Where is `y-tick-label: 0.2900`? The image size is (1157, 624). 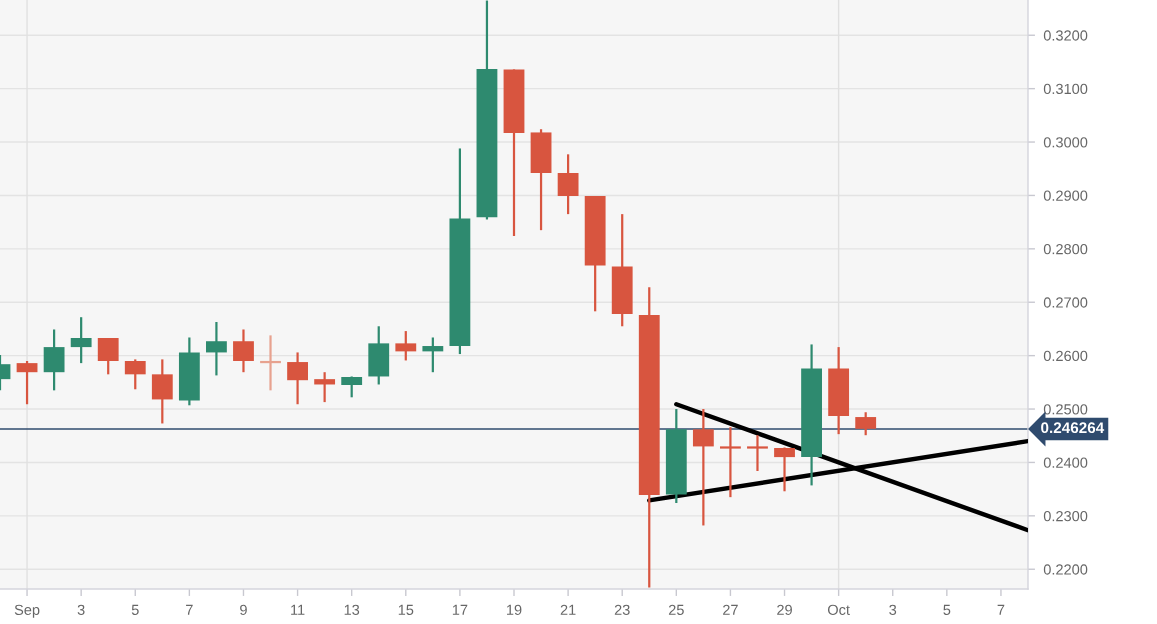
y-tick-label: 0.2900 is located at coordinates (1065, 195).